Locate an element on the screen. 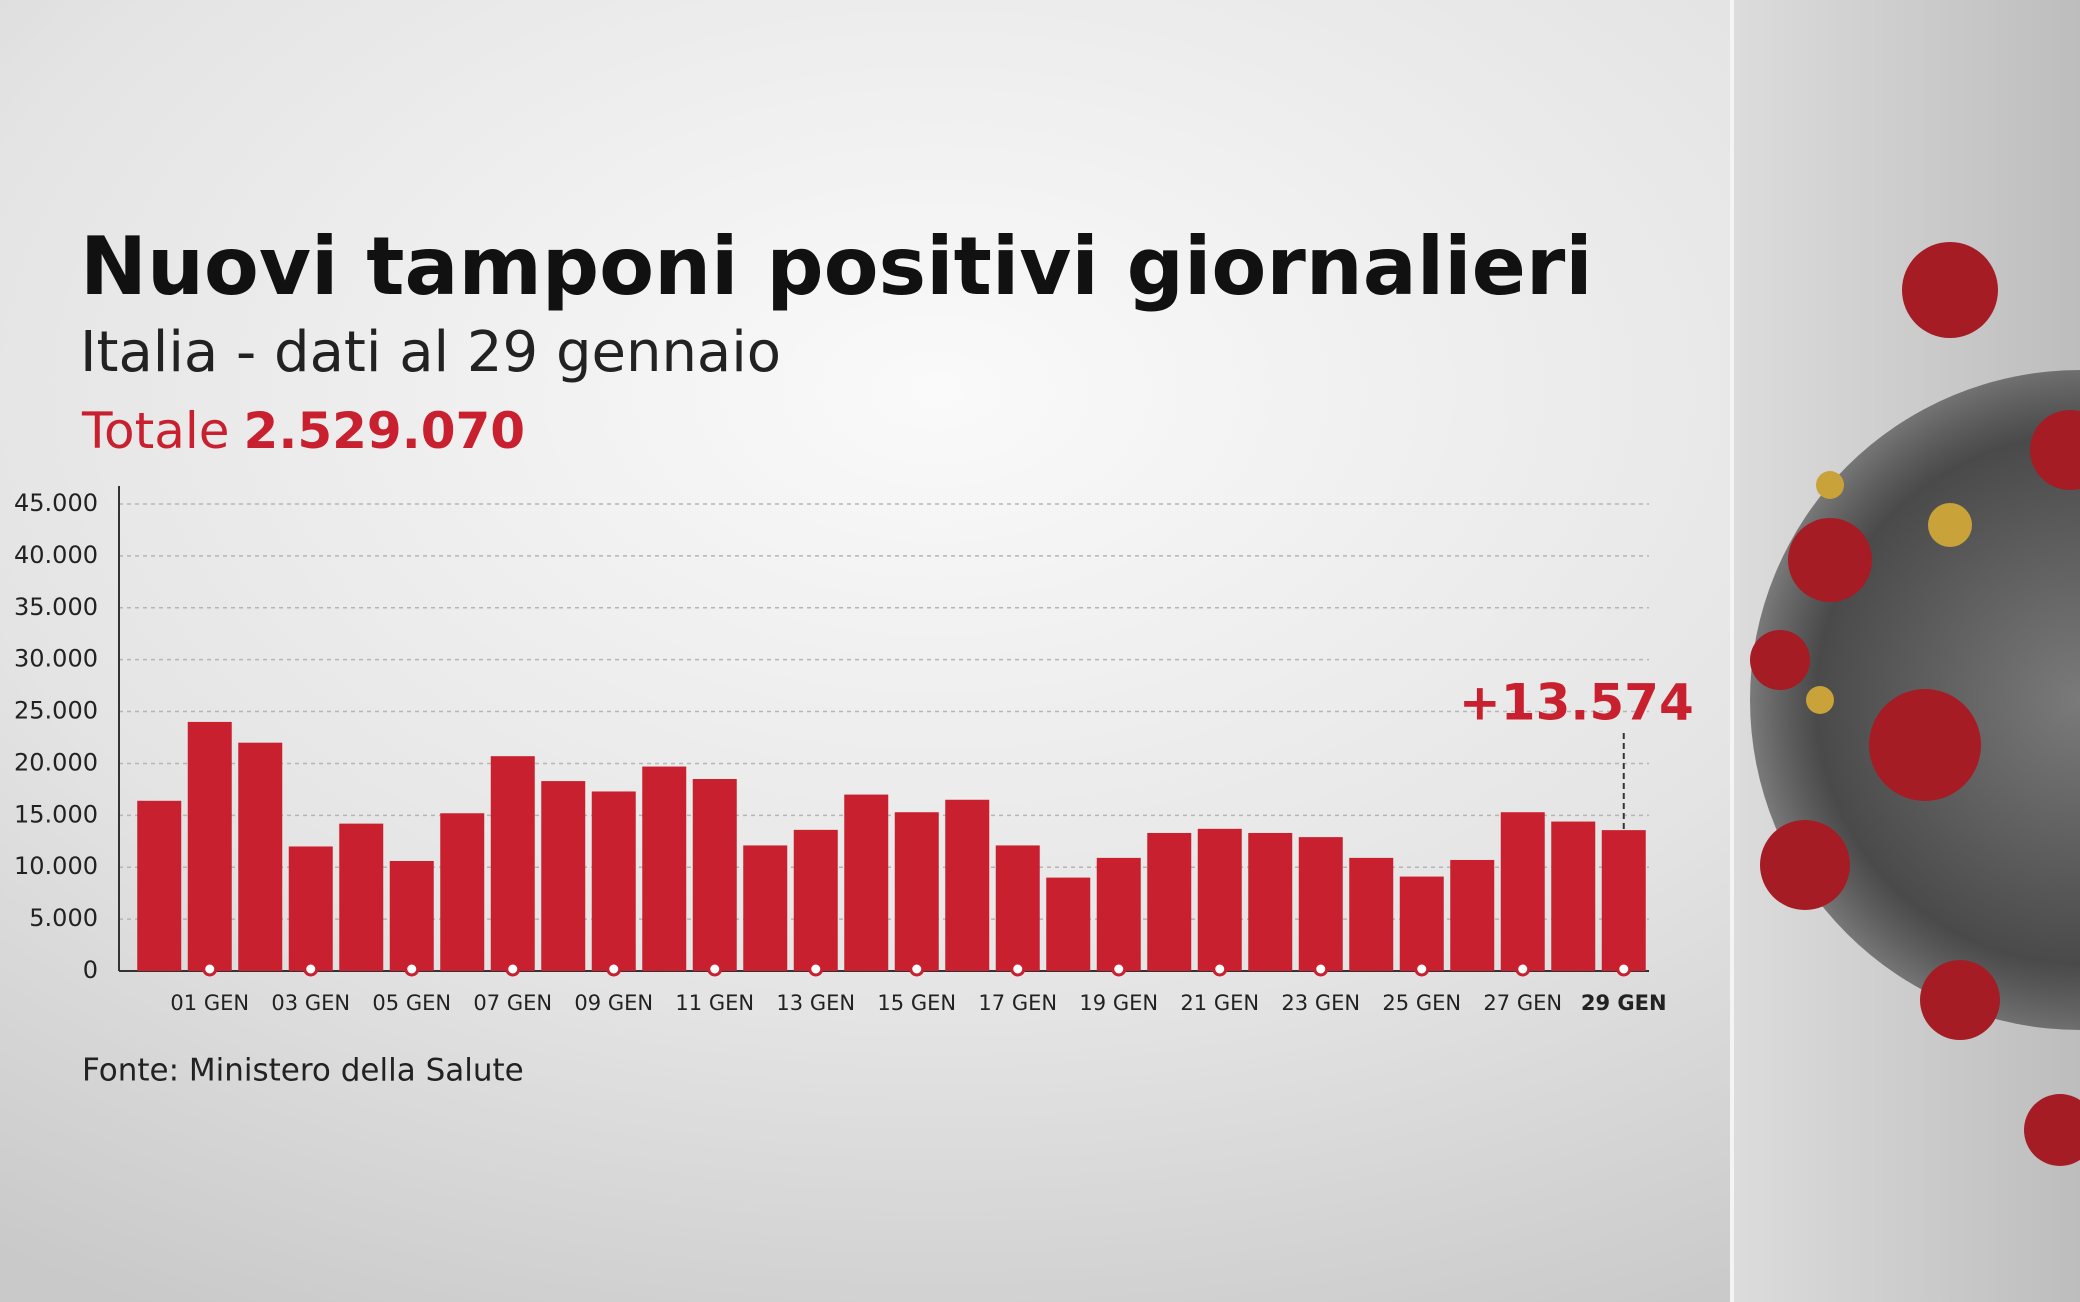 This screenshot has width=2080, height=1302. y-tick-label: 45.000 is located at coordinates (56, 503).